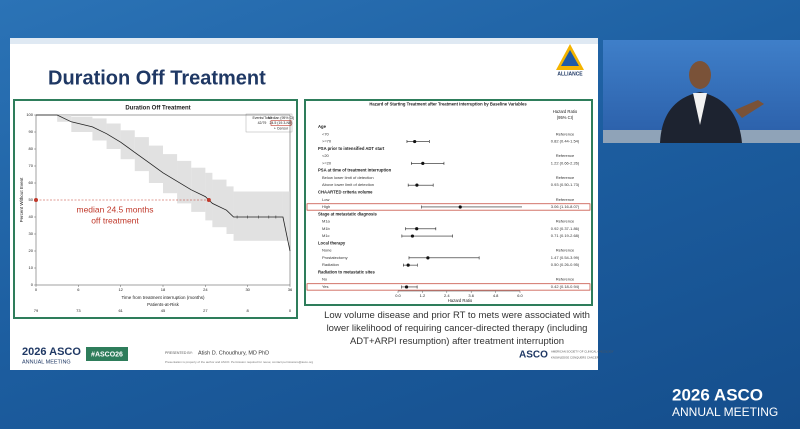 This screenshot has width=800, height=429. What do you see at coordinates (78, 310) in the screenshot?
I see `at-risk-value: 73` at bounding box center [78, 310].